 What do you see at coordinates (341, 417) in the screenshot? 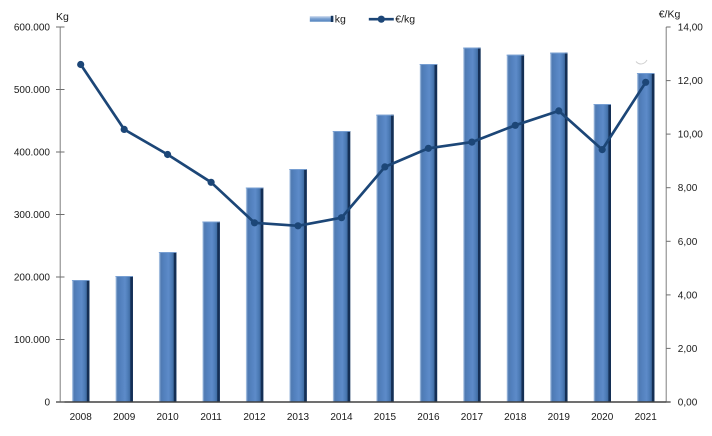
I see `svg-text: 2014` at bounding box center [341, 417].